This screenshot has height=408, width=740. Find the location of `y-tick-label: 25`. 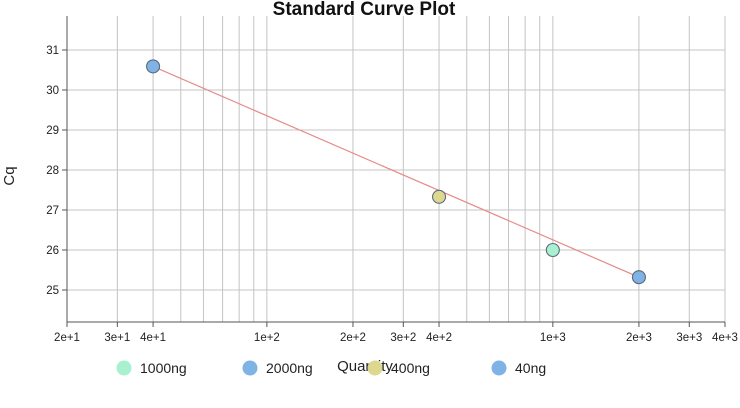

y-tick-label: 25 is located at coordinates (52, 291).